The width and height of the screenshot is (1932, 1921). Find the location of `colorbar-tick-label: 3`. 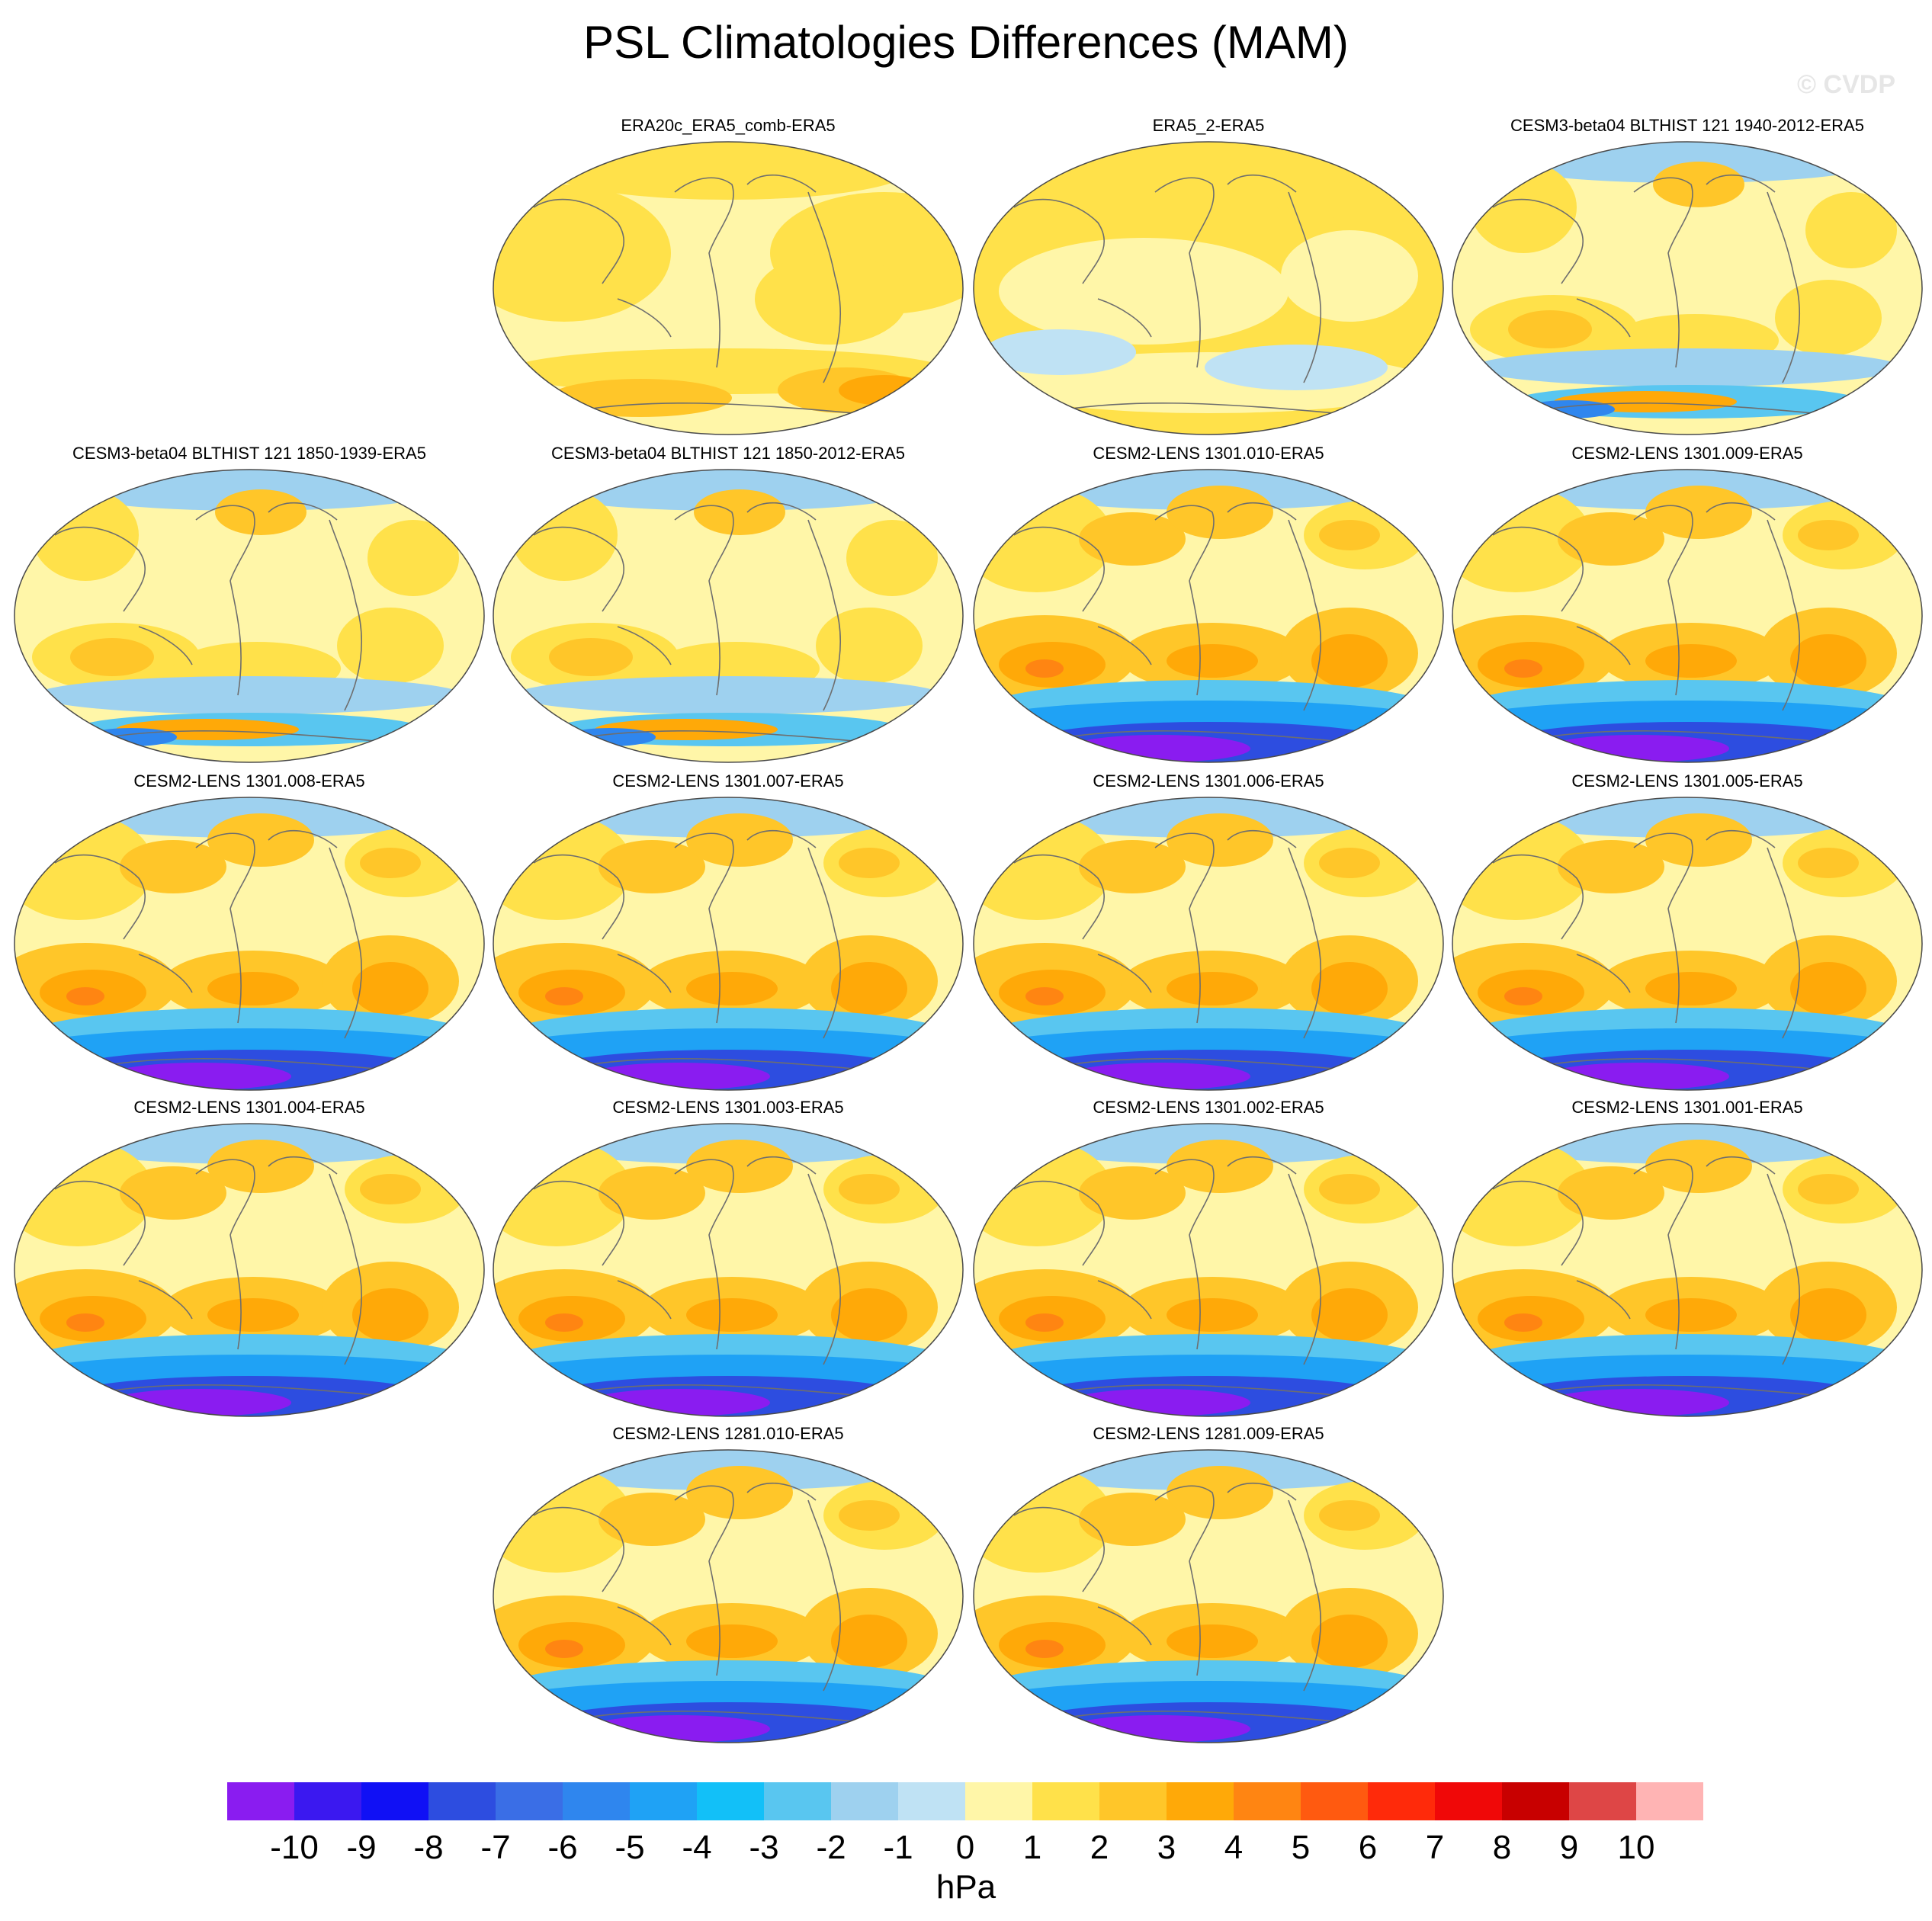

colorbar-tick-label: 3 is located at coordinates (1167, 1847).